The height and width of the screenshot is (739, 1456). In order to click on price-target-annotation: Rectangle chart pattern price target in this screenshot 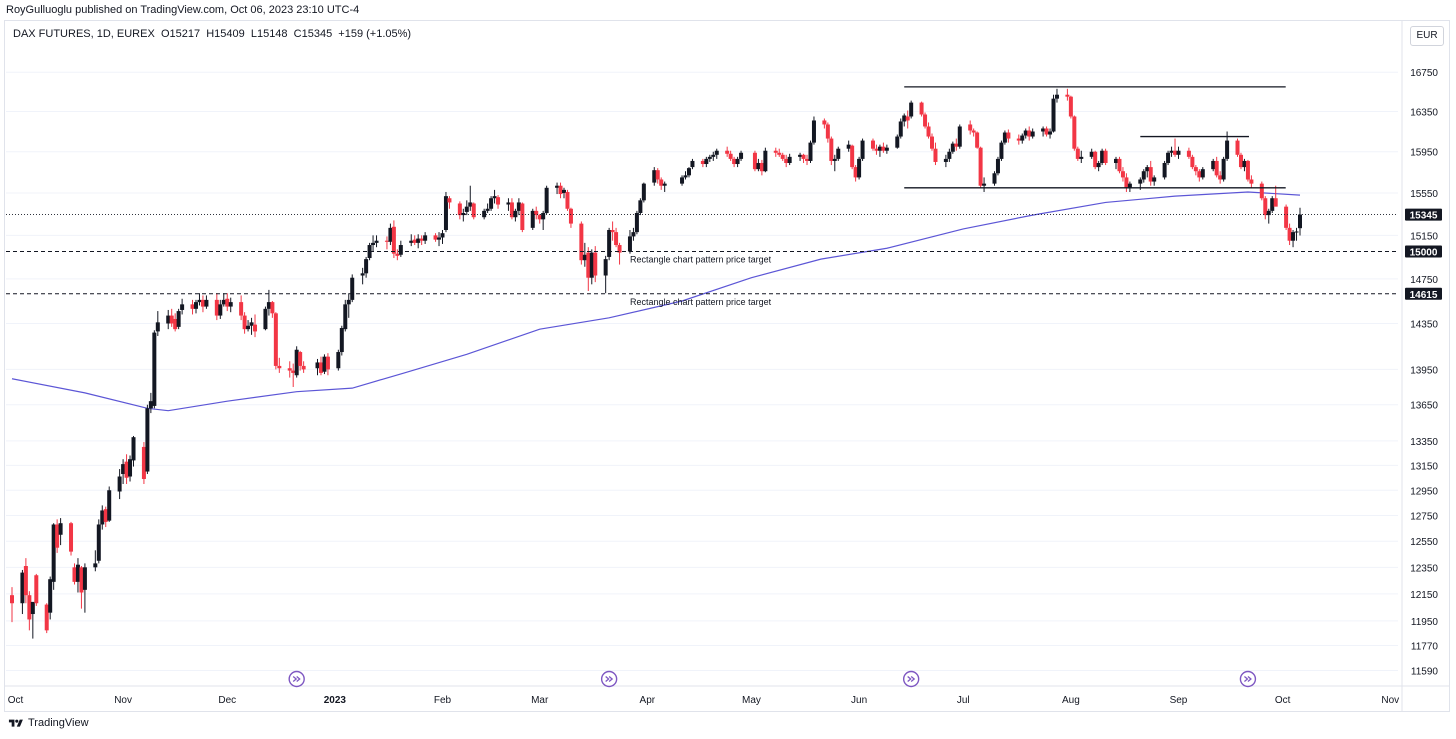, I will do `click(701, 260)`.